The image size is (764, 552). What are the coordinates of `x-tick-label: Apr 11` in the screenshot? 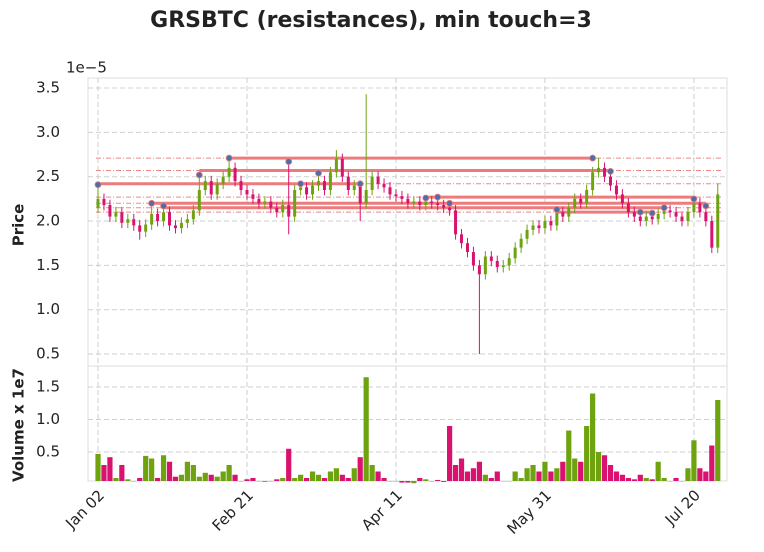 It's located at (382, 510).